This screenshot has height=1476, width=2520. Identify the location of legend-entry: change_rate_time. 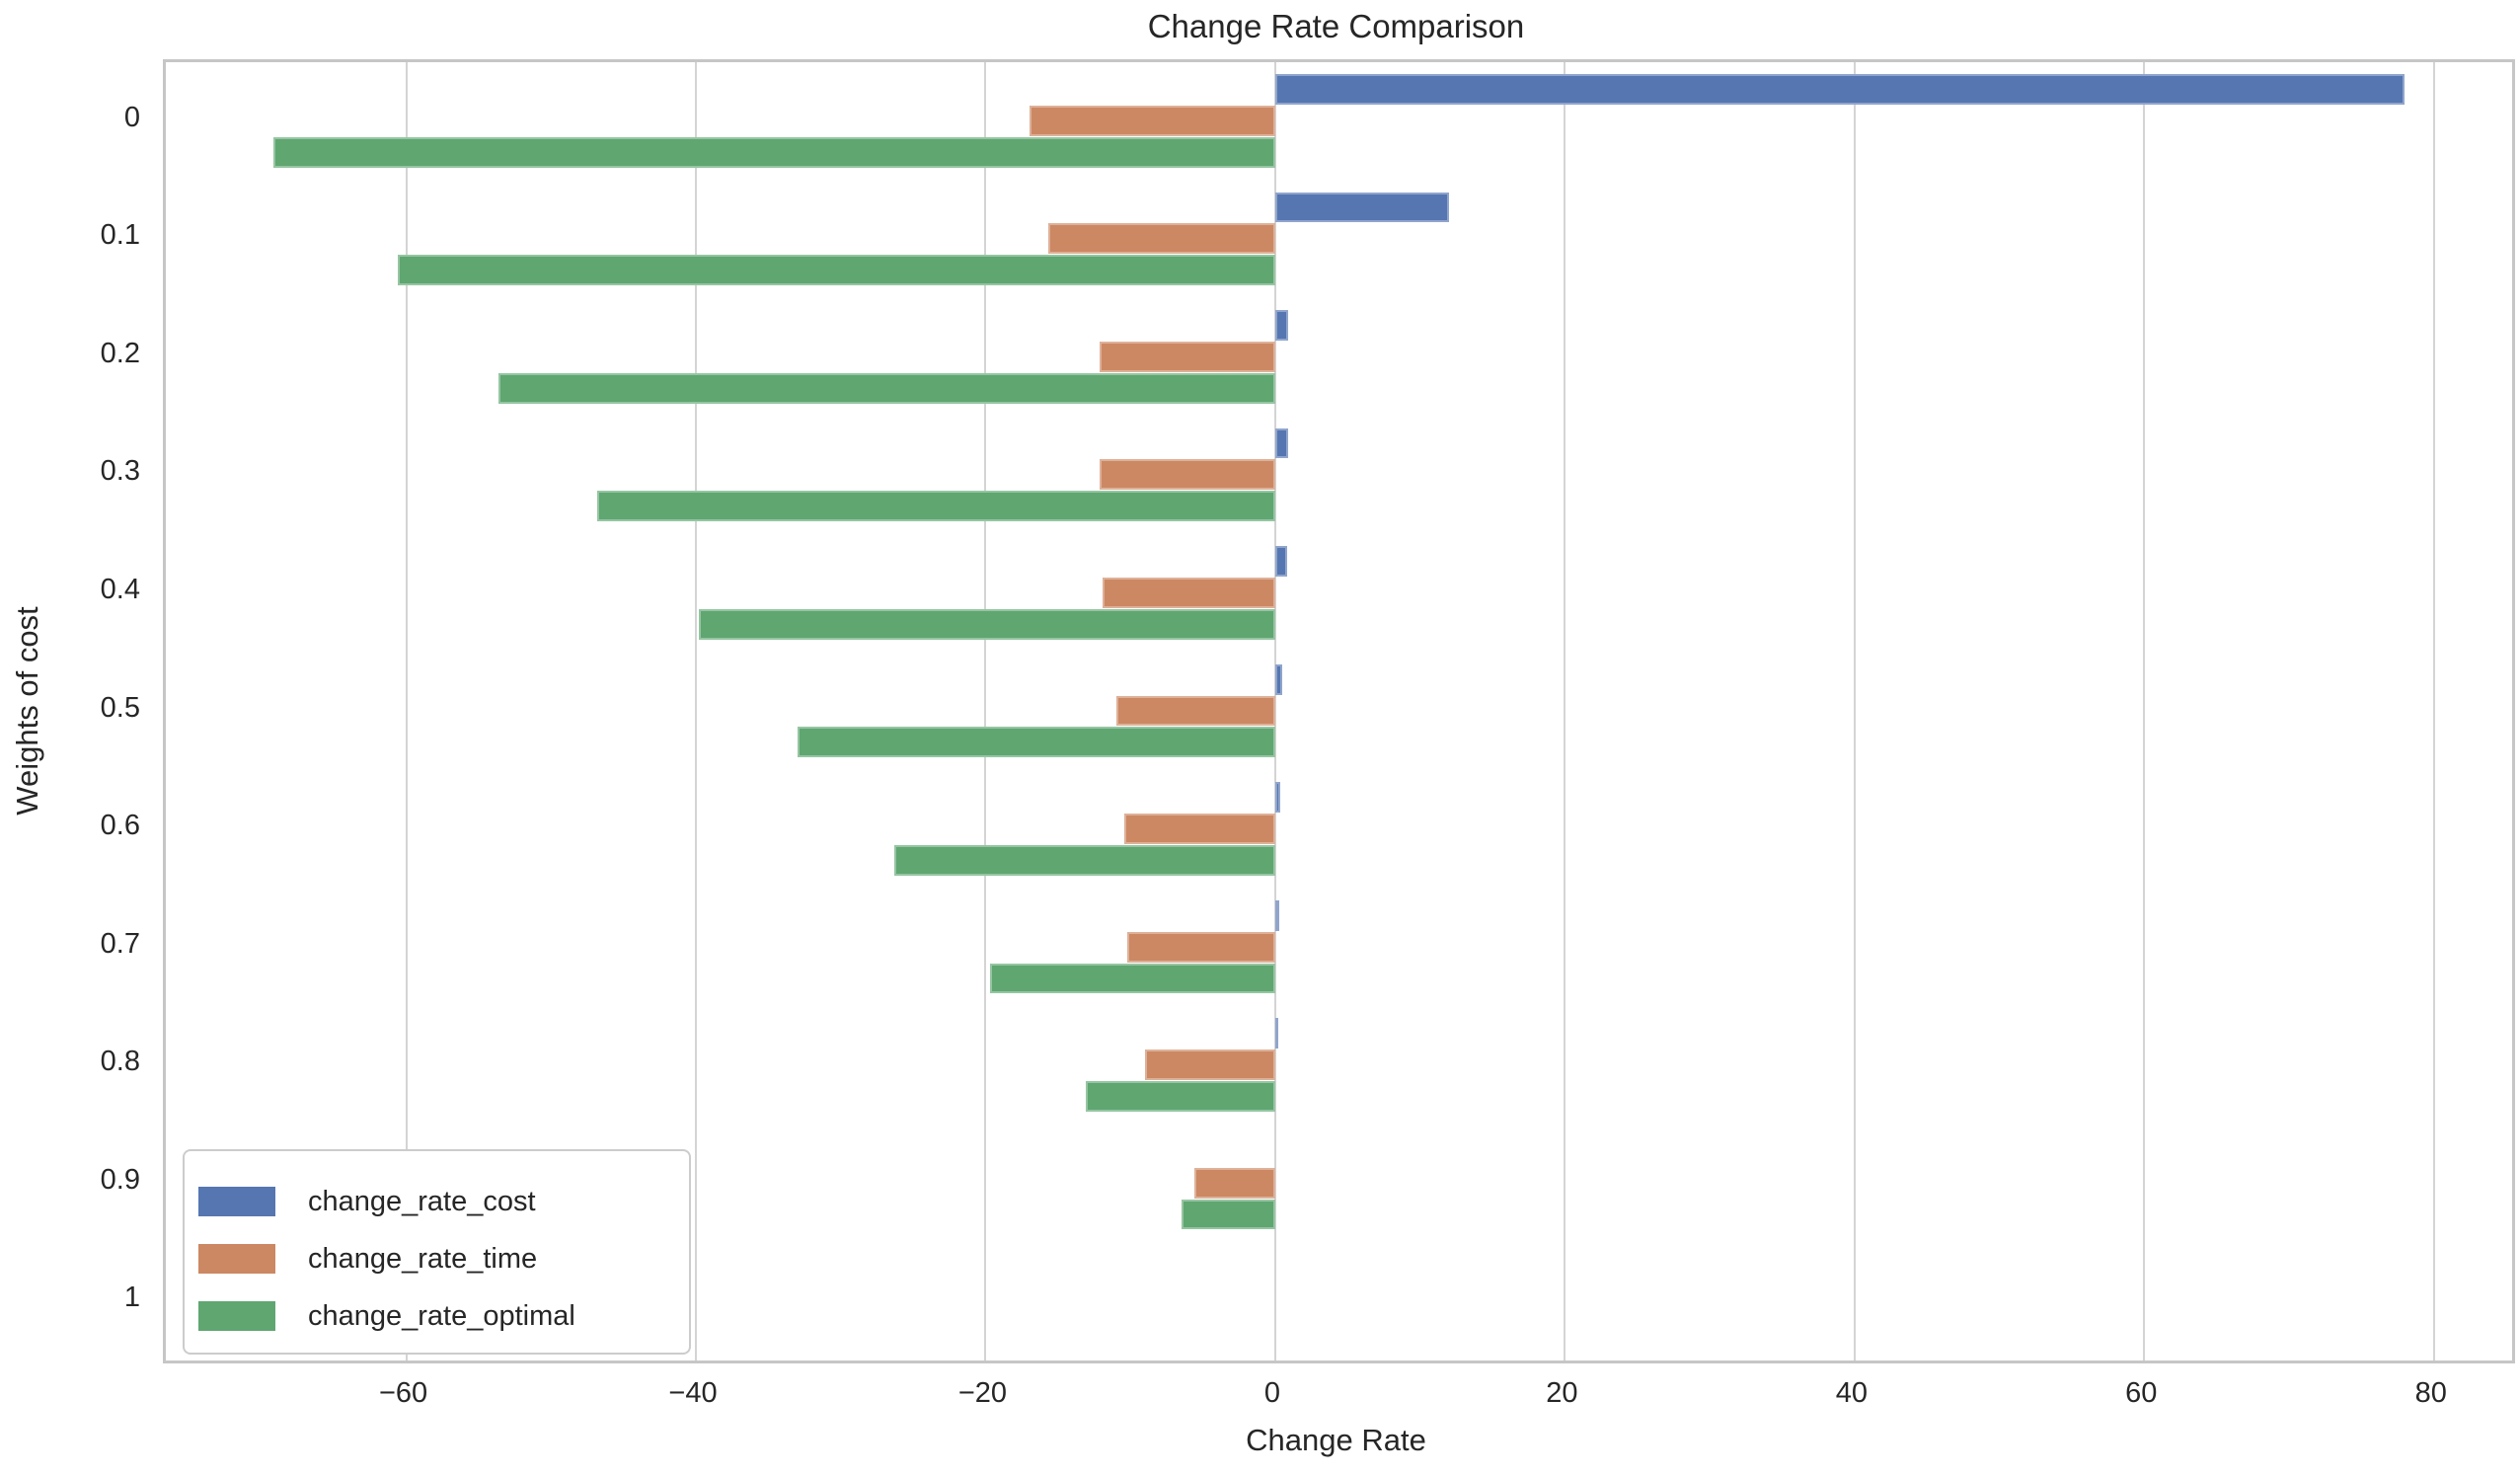
(443, 1258).